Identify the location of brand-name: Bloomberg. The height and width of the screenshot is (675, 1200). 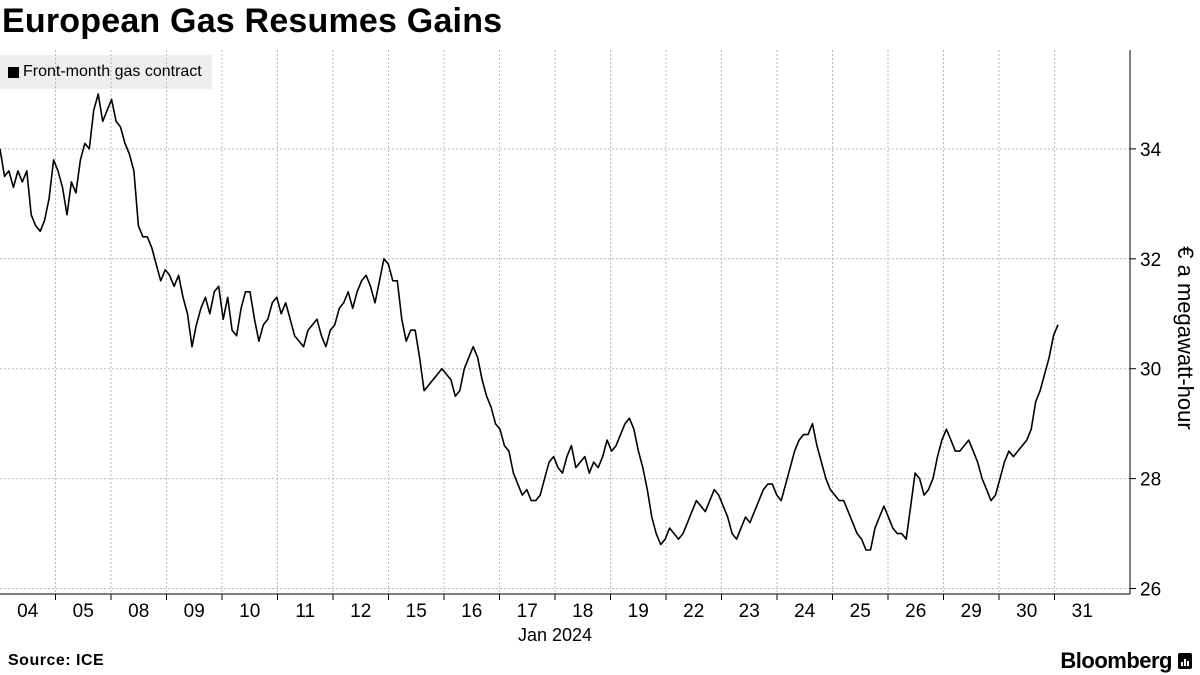
(1116, 660).